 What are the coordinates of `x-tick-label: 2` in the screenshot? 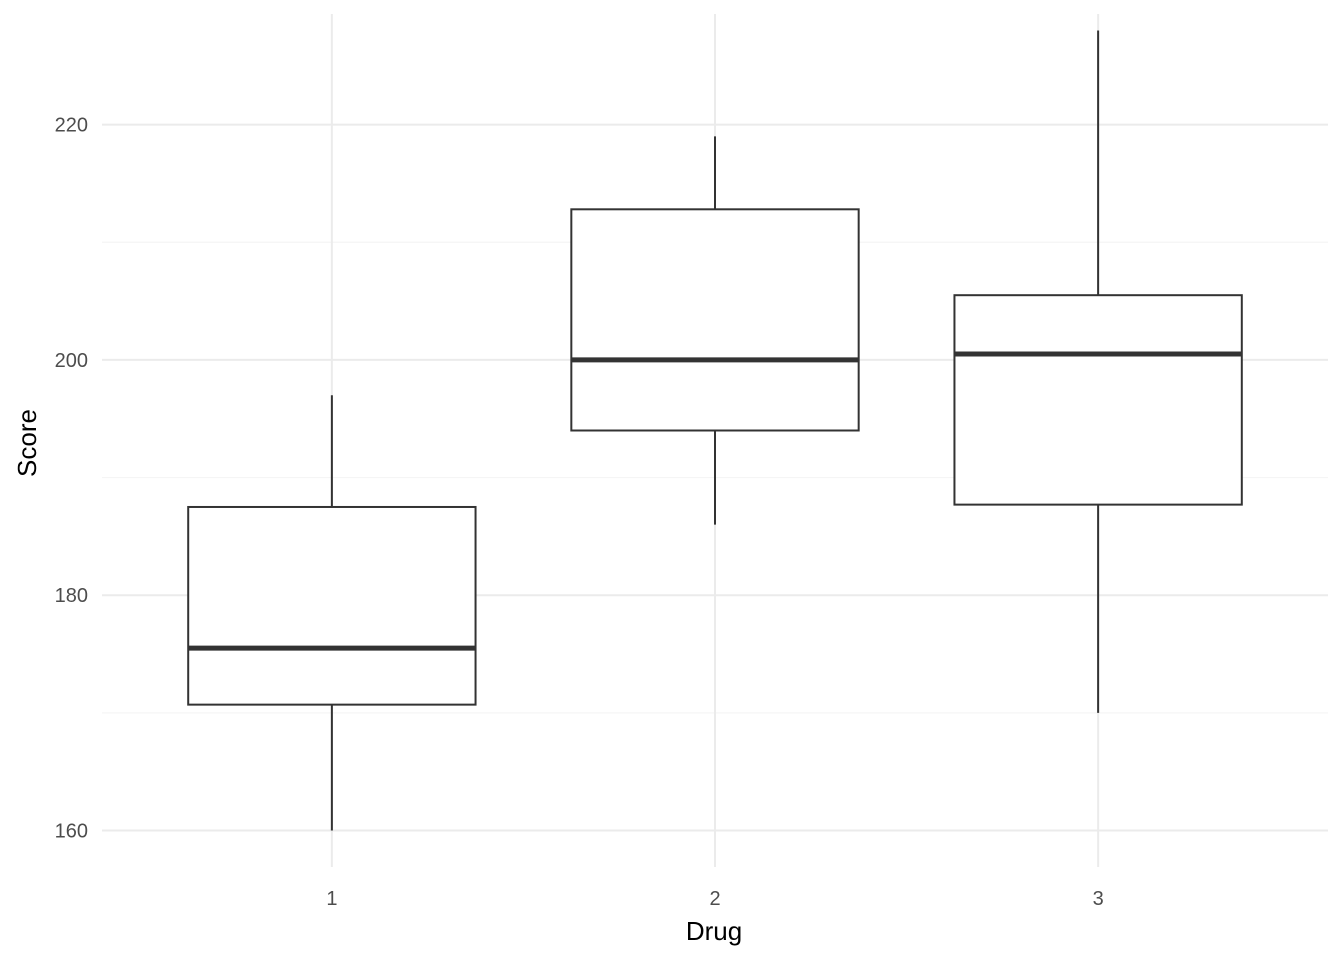 It's located at (714, 899).